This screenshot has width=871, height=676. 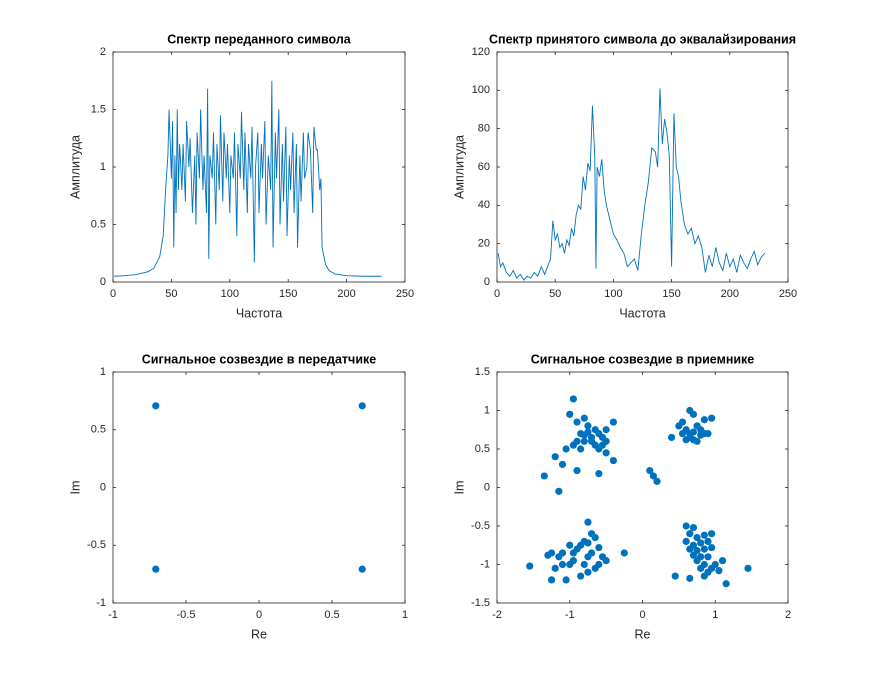 What do you see at coordinates (482, 372) in the screenshot?
I see `y-tick-label: 1.5` at bounding box center [482, 372].